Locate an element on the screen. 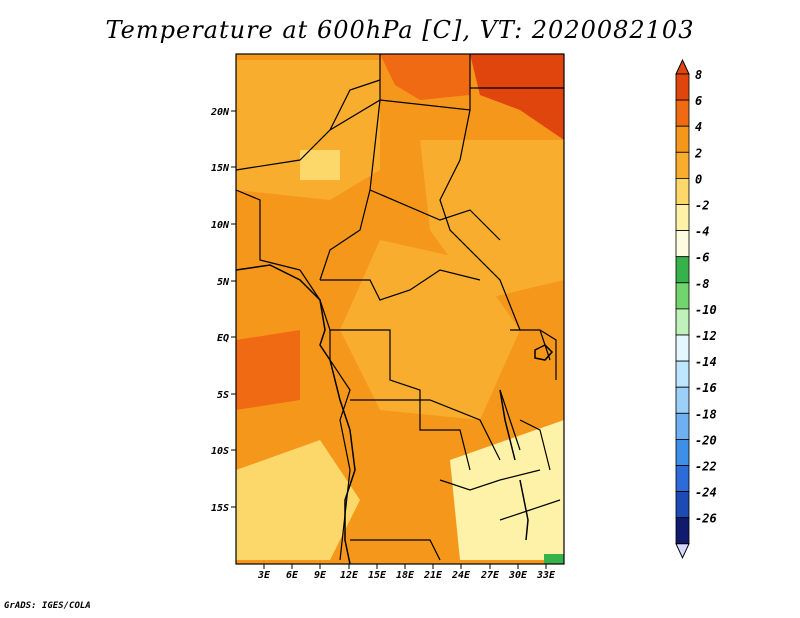  y-axis-labels: 20N 15N 10N 5N EQ 5S 10S 15S is located at coordinates (220, 310).